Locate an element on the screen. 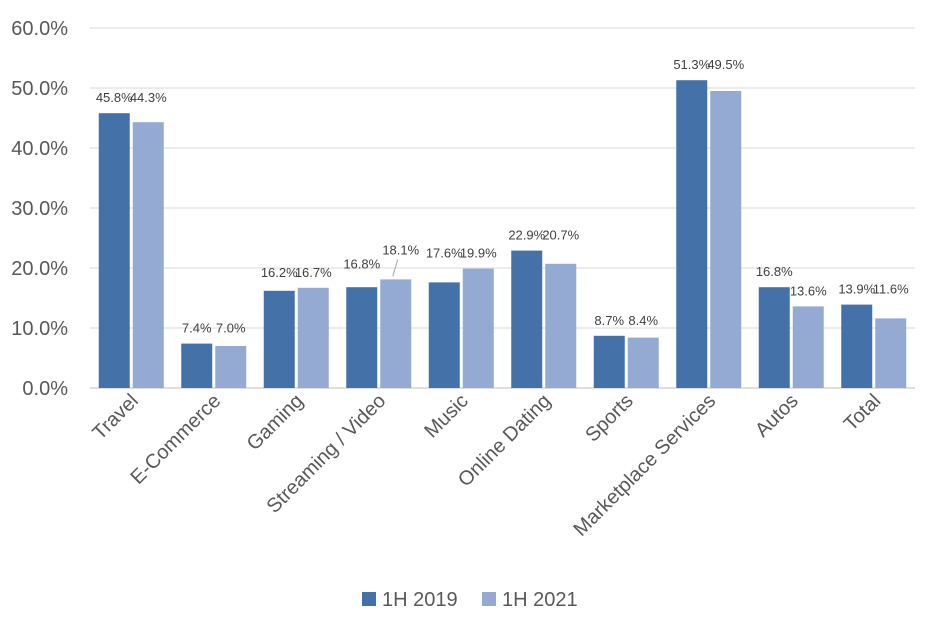 This screenshot has height=633, width=946. bar-1h-2021-total is located at coordinates (891, 353).